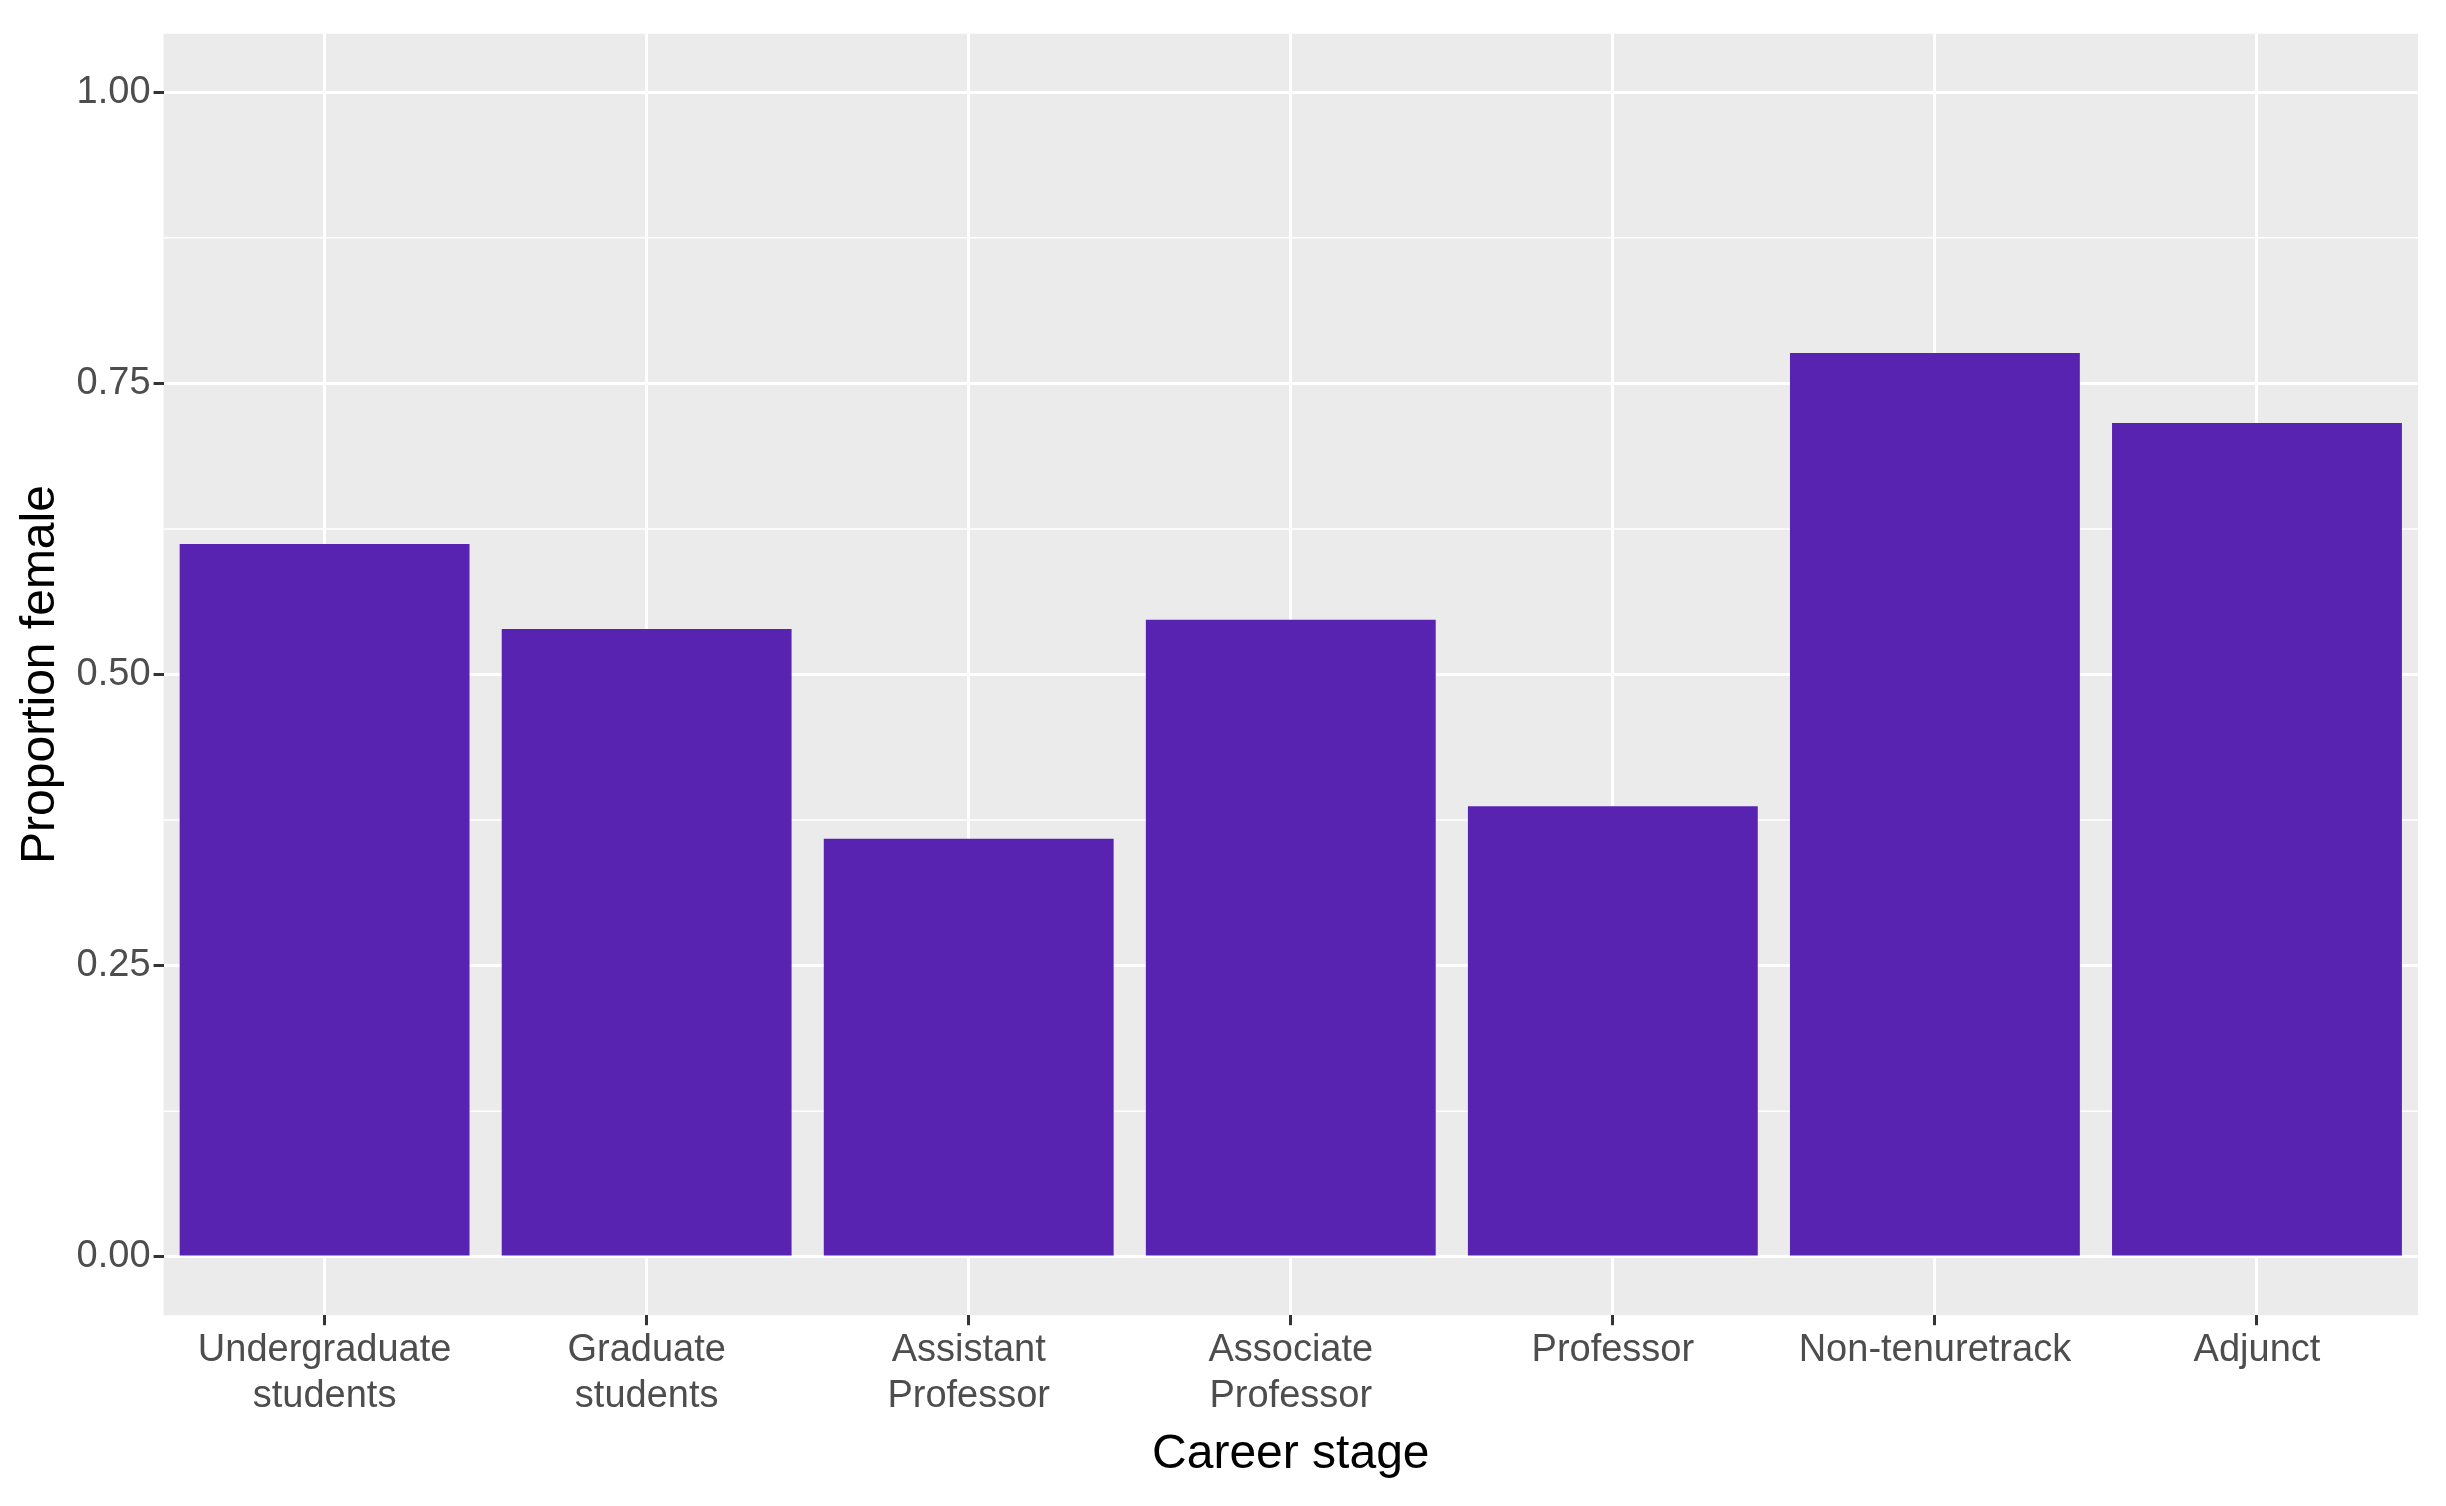  What do you see at coordinates (2257, 1348) in the screenshot?
I see `x-tick-label: Adjunct` at bounding box center [2257, 1348].